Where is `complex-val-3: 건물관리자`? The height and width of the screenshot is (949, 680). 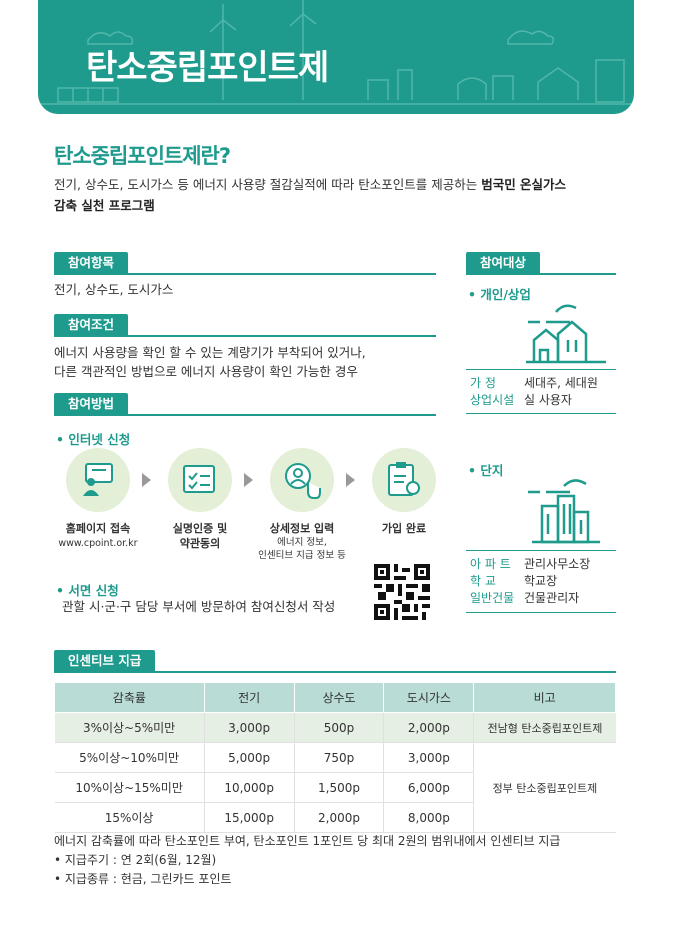
complex-val-3: 건물관리자 is located at coordinates (552, 598).